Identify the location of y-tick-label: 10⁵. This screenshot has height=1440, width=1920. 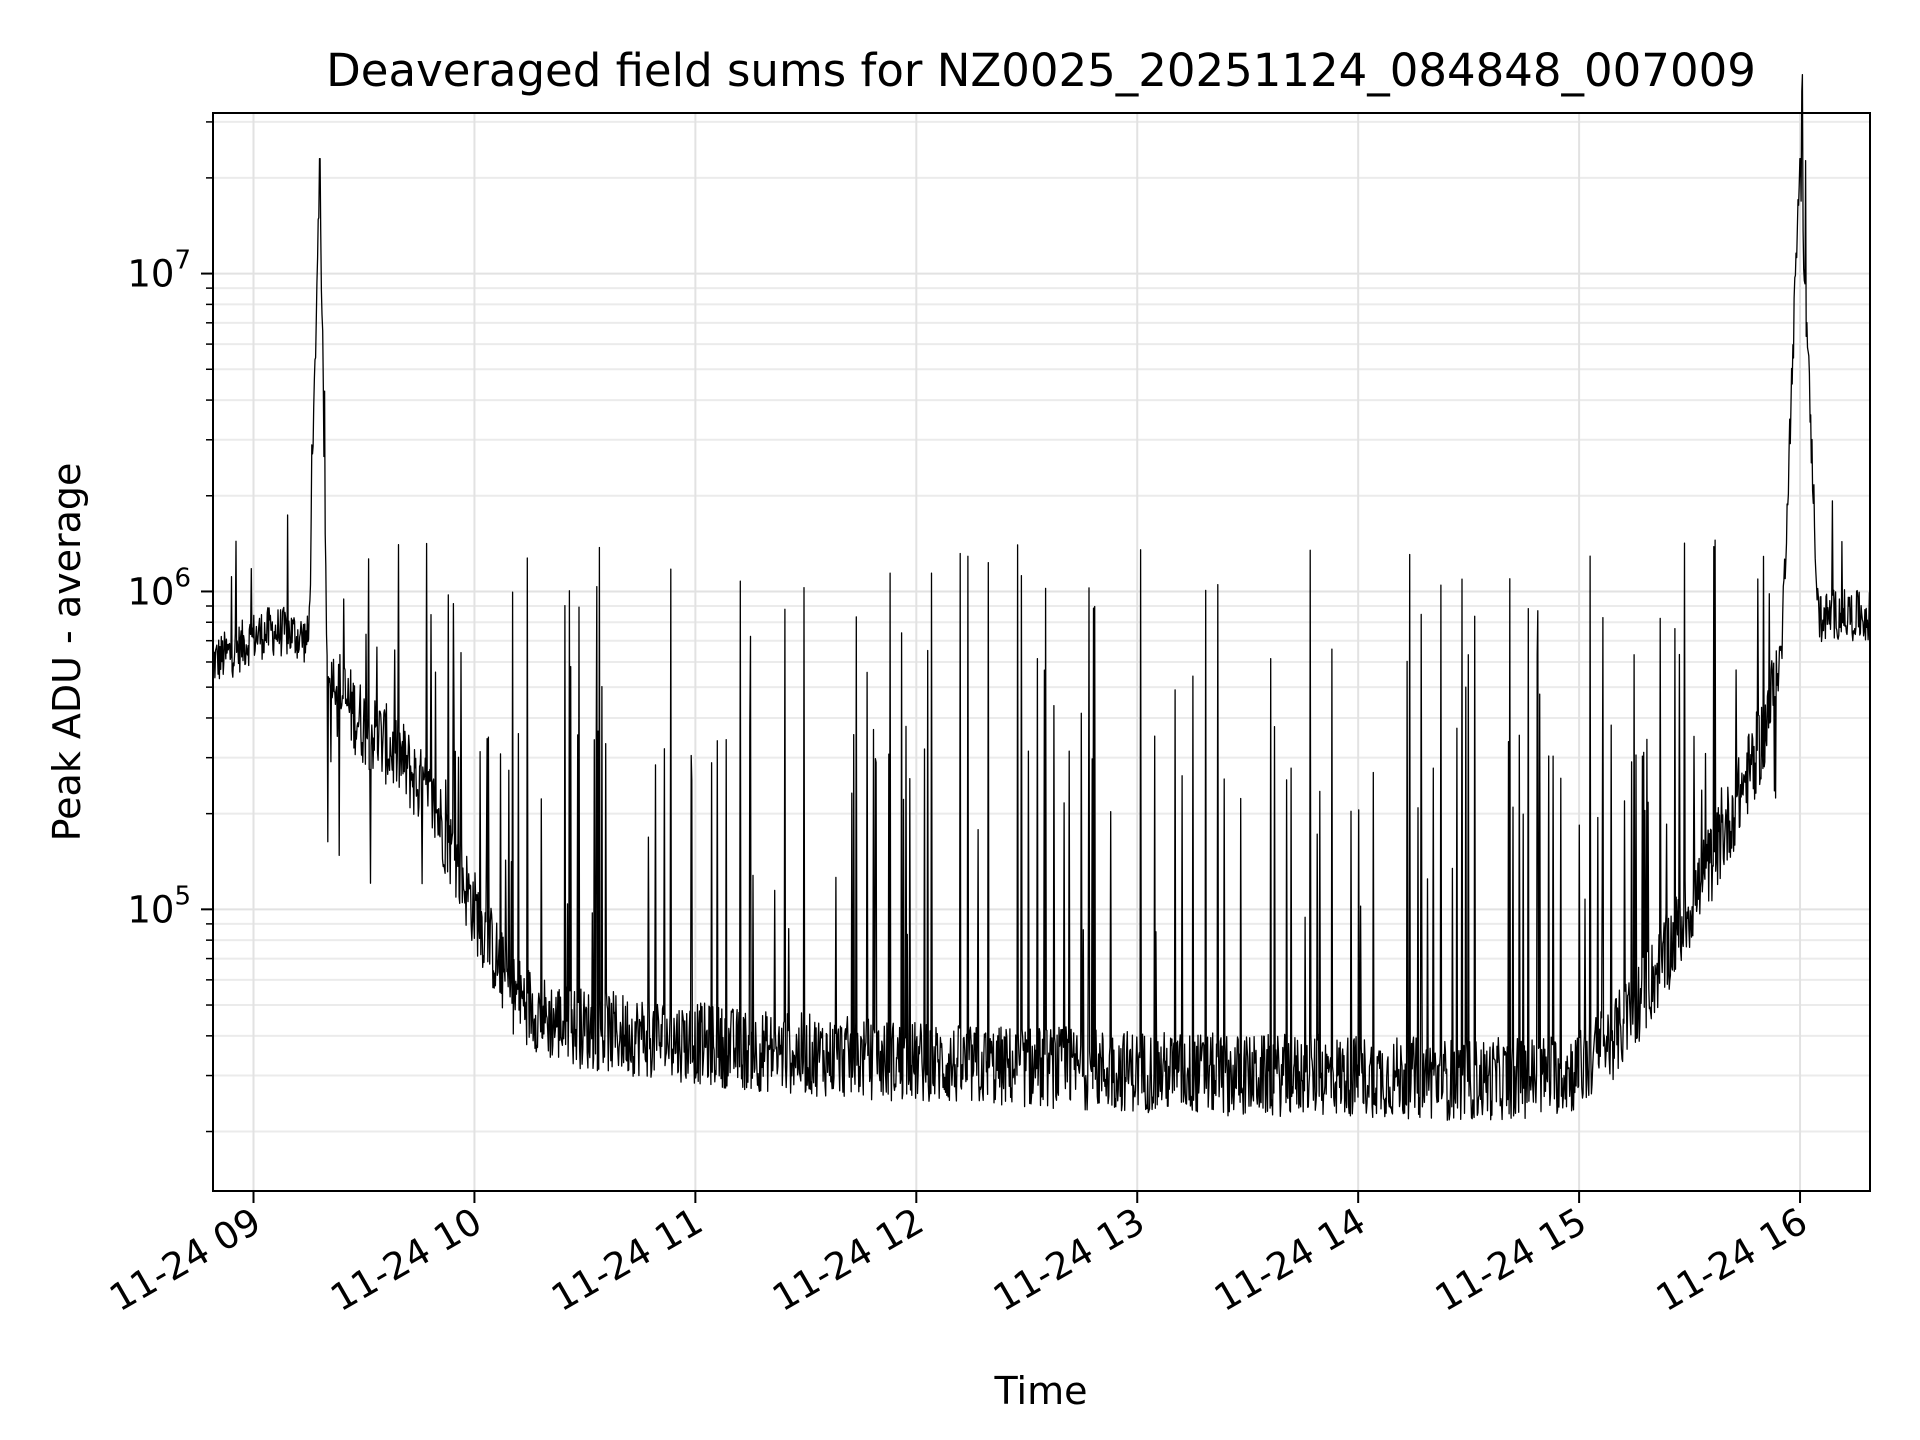
(159, 906).